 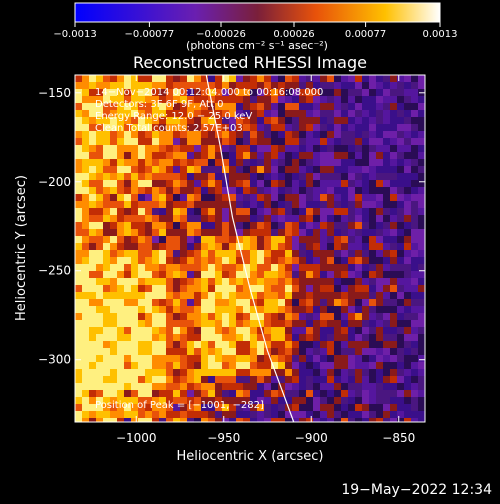 What do you see at coordinates (209, 92) in the screenshot?
I see `annotation-time: 14−Nov−2014 00:12:04.000 to 00:16:08.000` at bounding box center [209, 92].